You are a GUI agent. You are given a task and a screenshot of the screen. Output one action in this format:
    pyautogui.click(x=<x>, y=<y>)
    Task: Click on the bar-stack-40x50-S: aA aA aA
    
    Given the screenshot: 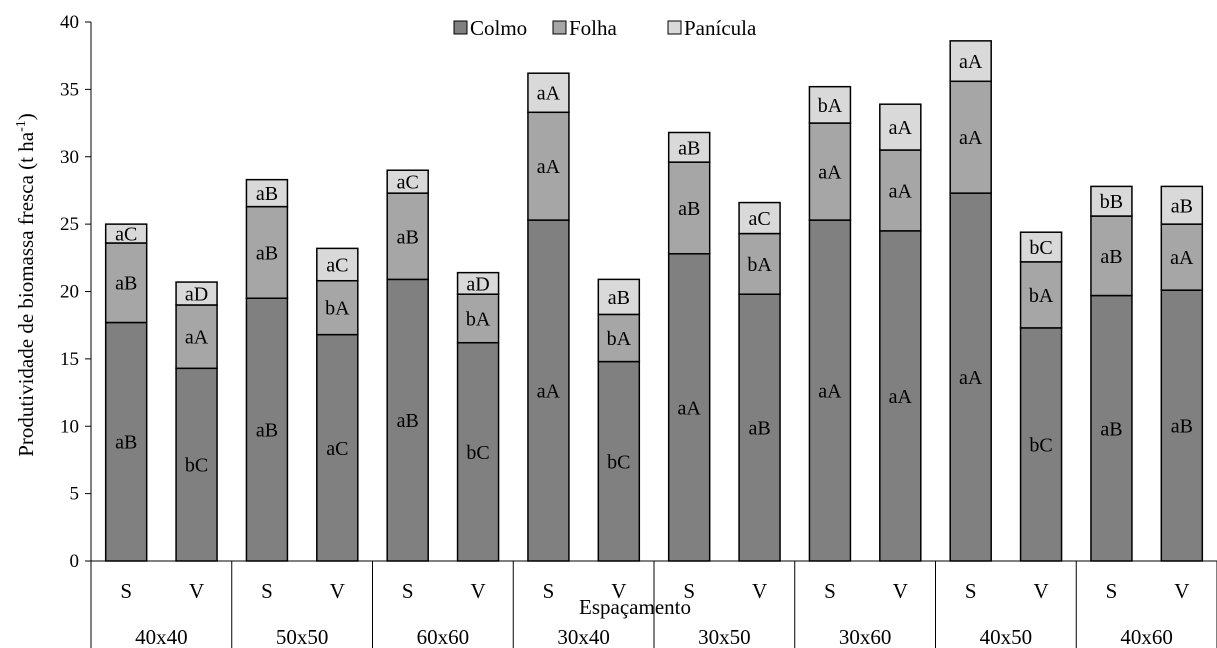 What is the action you would take?
    pyautogui.click(x=970, y=301)
    